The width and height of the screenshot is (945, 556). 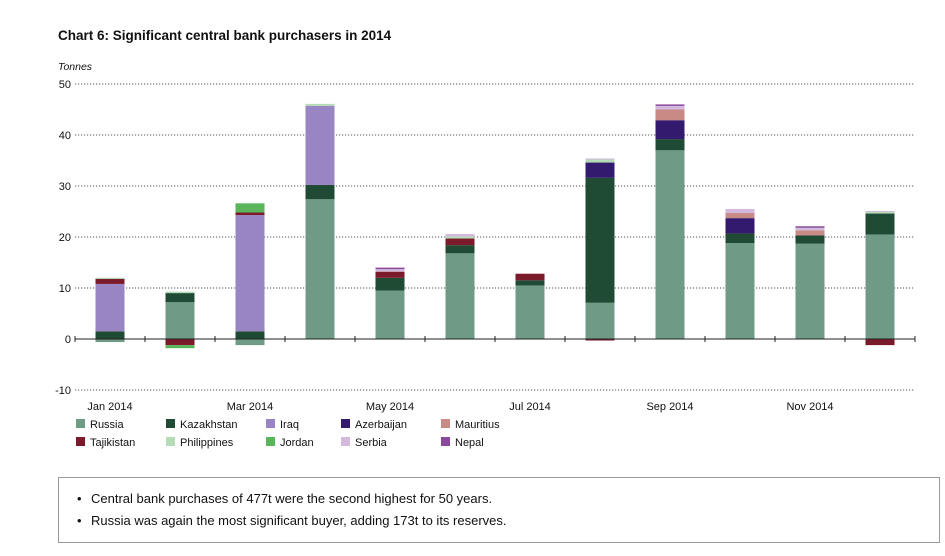 What do you see at coordinates (289, 425) in the screenshot?
I see `legend-label: Iraq` at bounding box center [289, 425].